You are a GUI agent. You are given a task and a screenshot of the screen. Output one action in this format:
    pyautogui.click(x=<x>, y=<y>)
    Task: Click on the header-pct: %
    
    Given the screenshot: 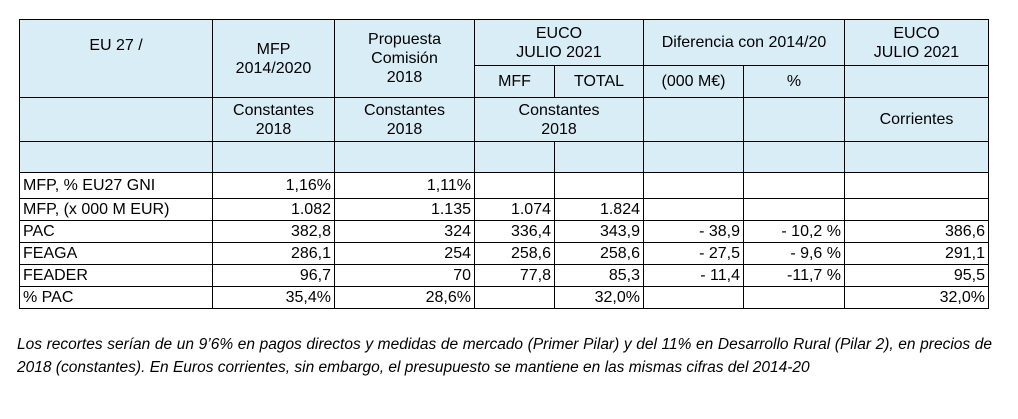 What is the action you would take?
    pyautogui.click(x=794, y=81)
    